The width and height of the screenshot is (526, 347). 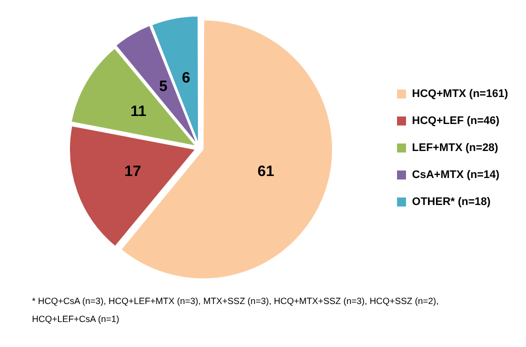 I want to click on legend-label: LEF+MTX (n=28), so click(x=455, y=148).